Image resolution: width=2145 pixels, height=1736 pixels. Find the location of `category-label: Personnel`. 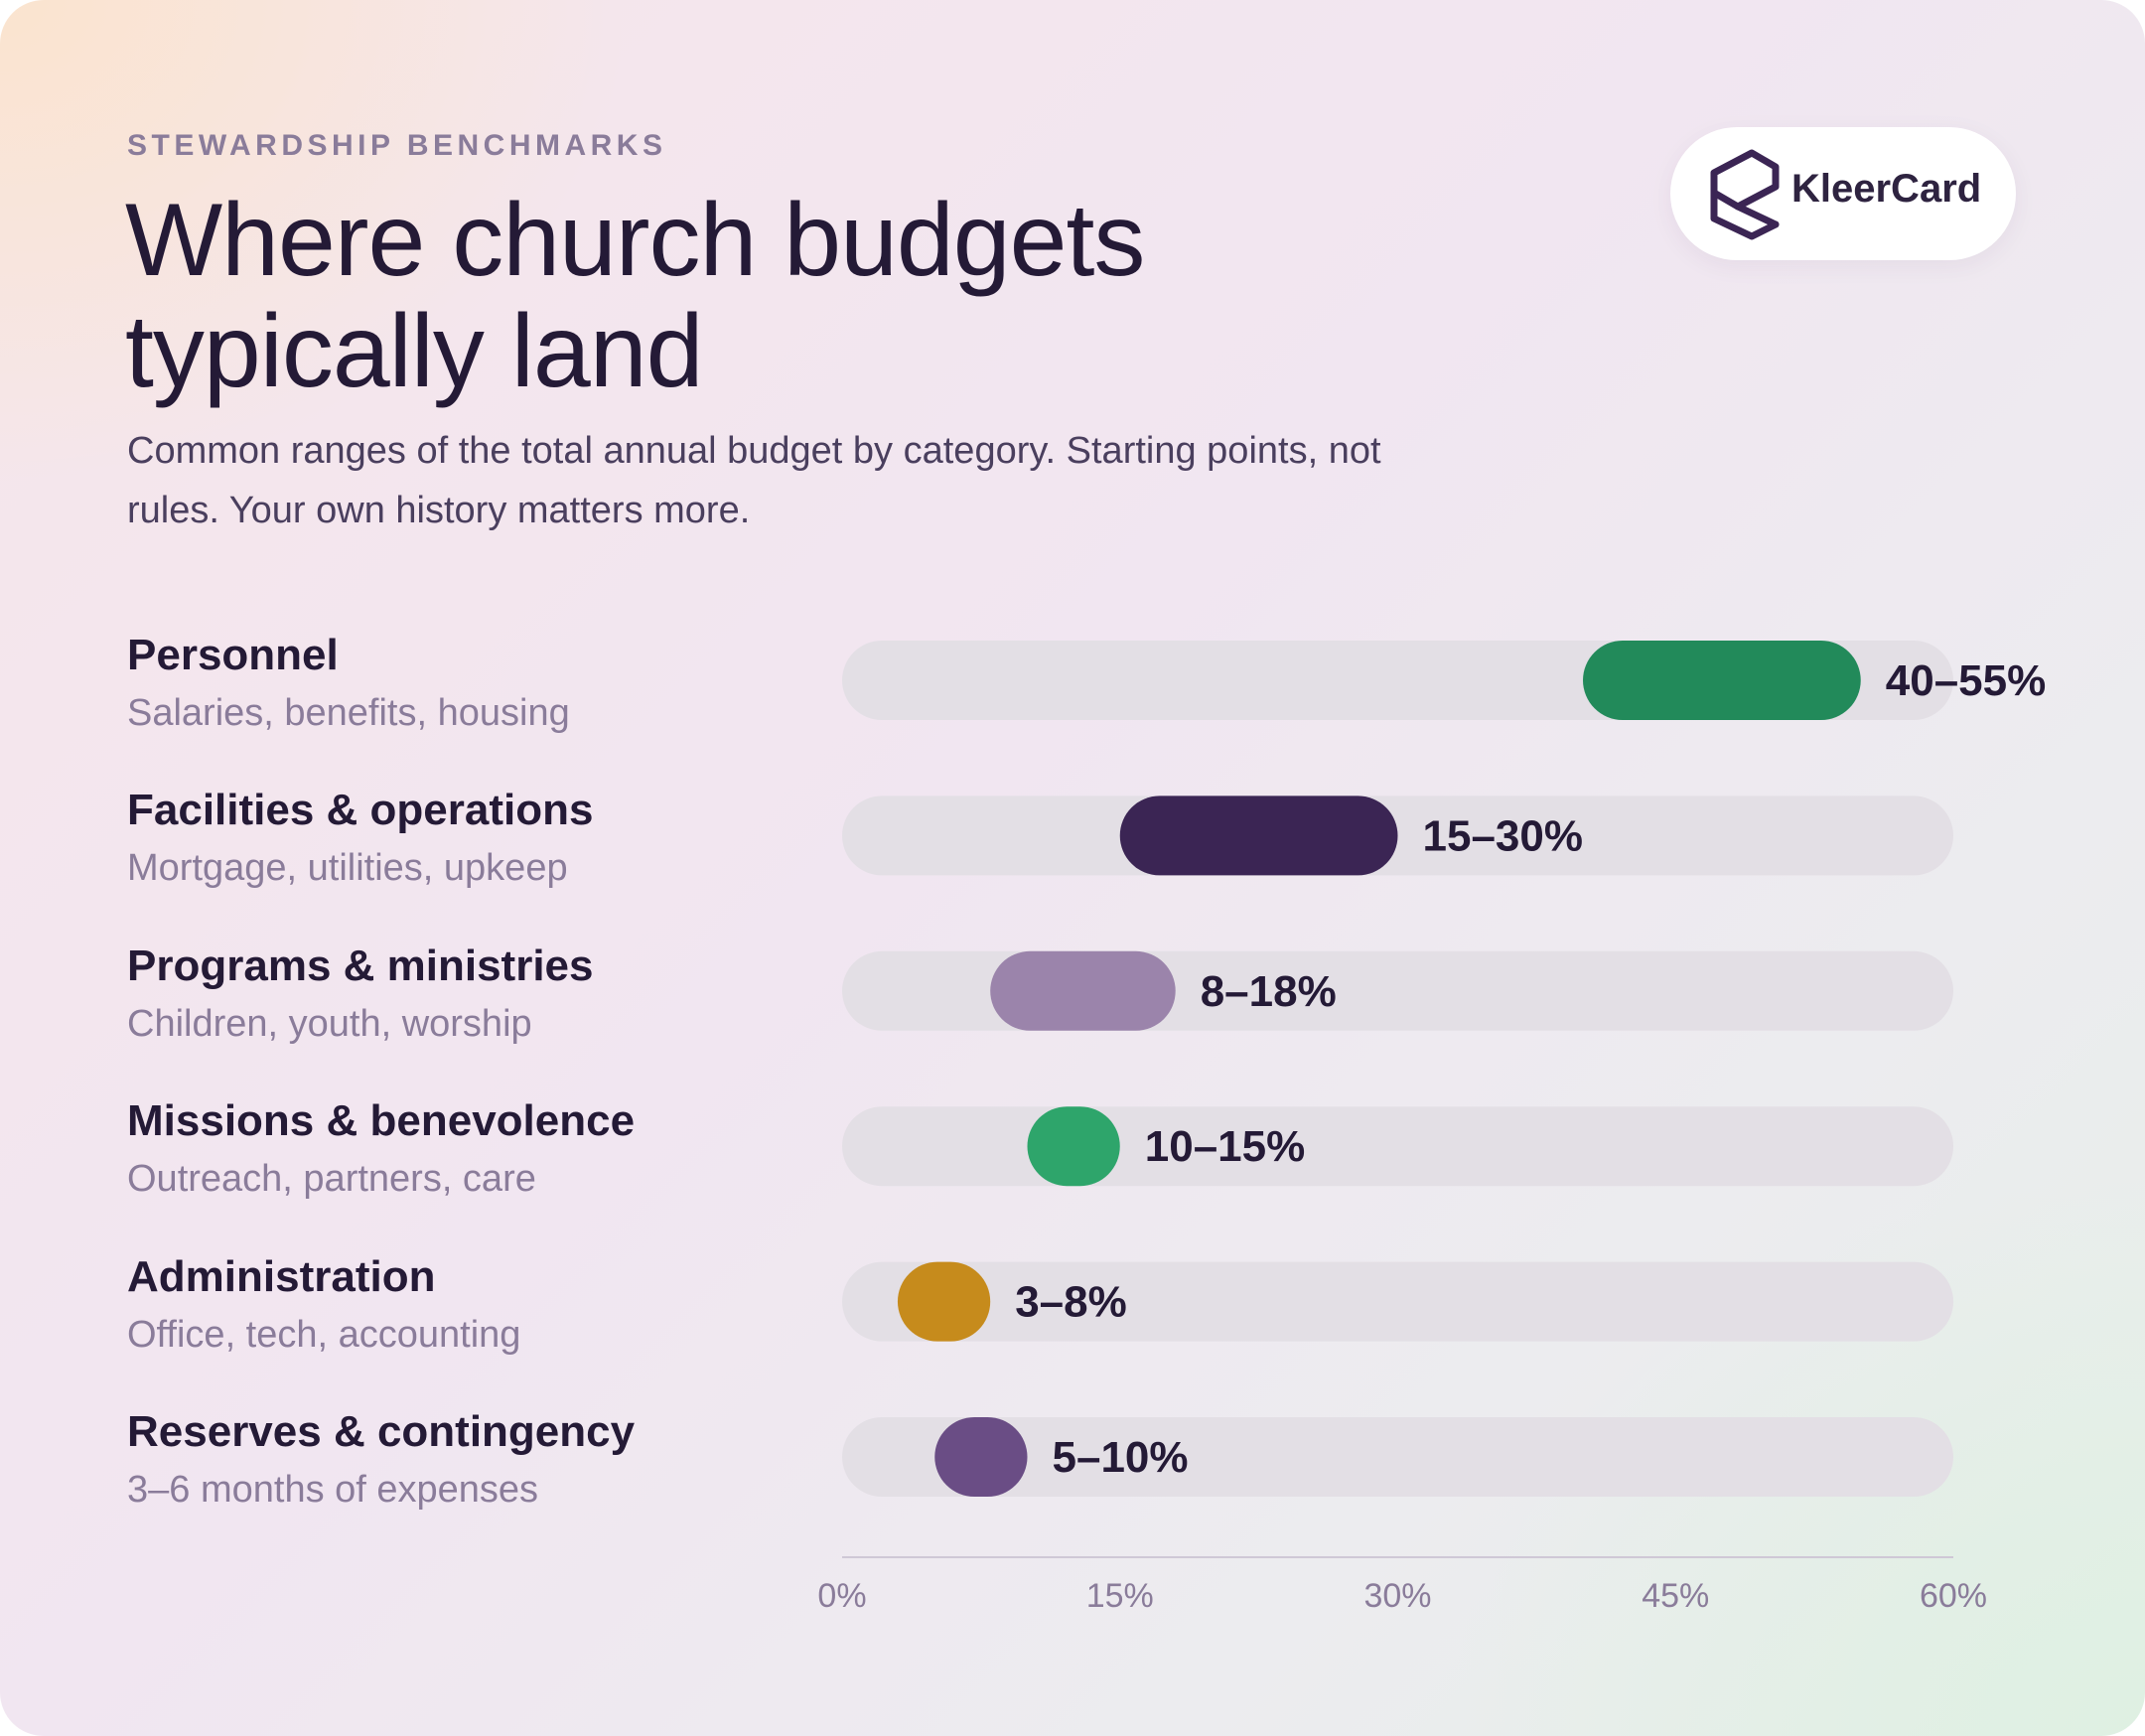

category-label: Personnel is located at coordinates (233, 655).